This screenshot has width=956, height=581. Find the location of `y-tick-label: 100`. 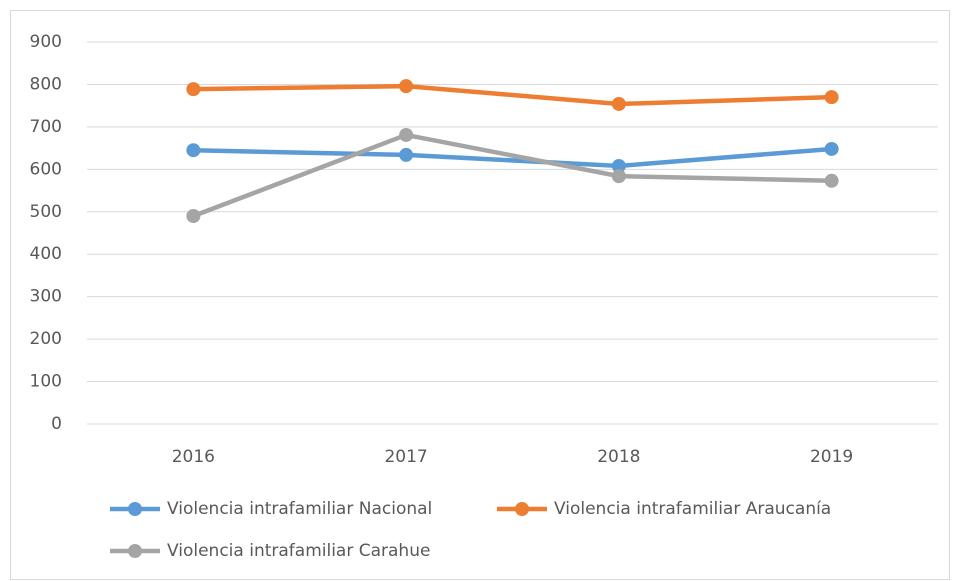

y-tick-label: 100 is located at coordinates (46, 382).